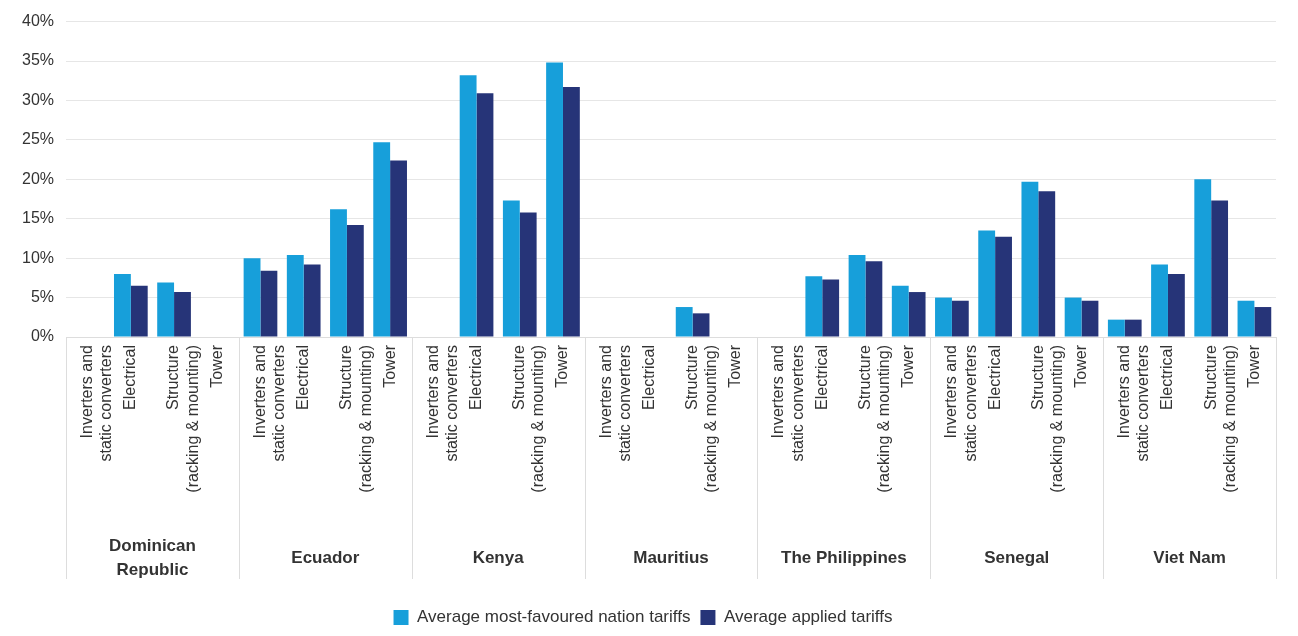 This screenshot has height=636, width=1298. I want to click on legend-label: Average applied tariffs, so click(808, 617).